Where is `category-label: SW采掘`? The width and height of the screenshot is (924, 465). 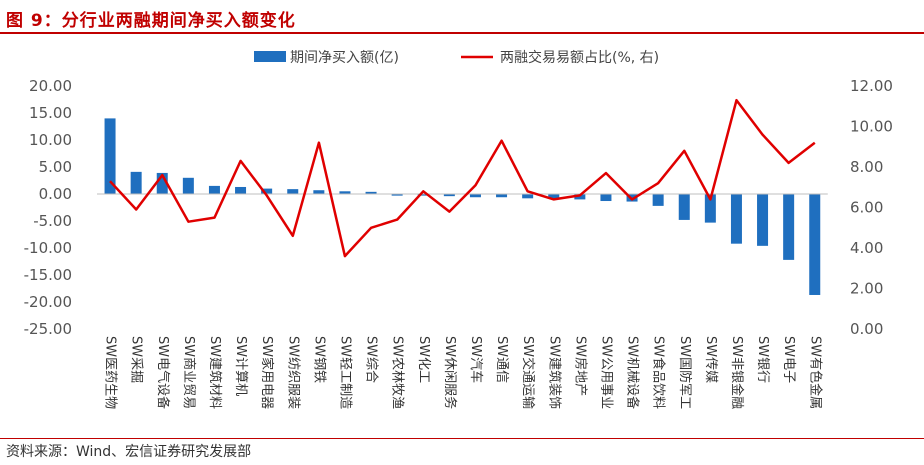 category-label: SW采掘 is located at coordinates (136, 359).